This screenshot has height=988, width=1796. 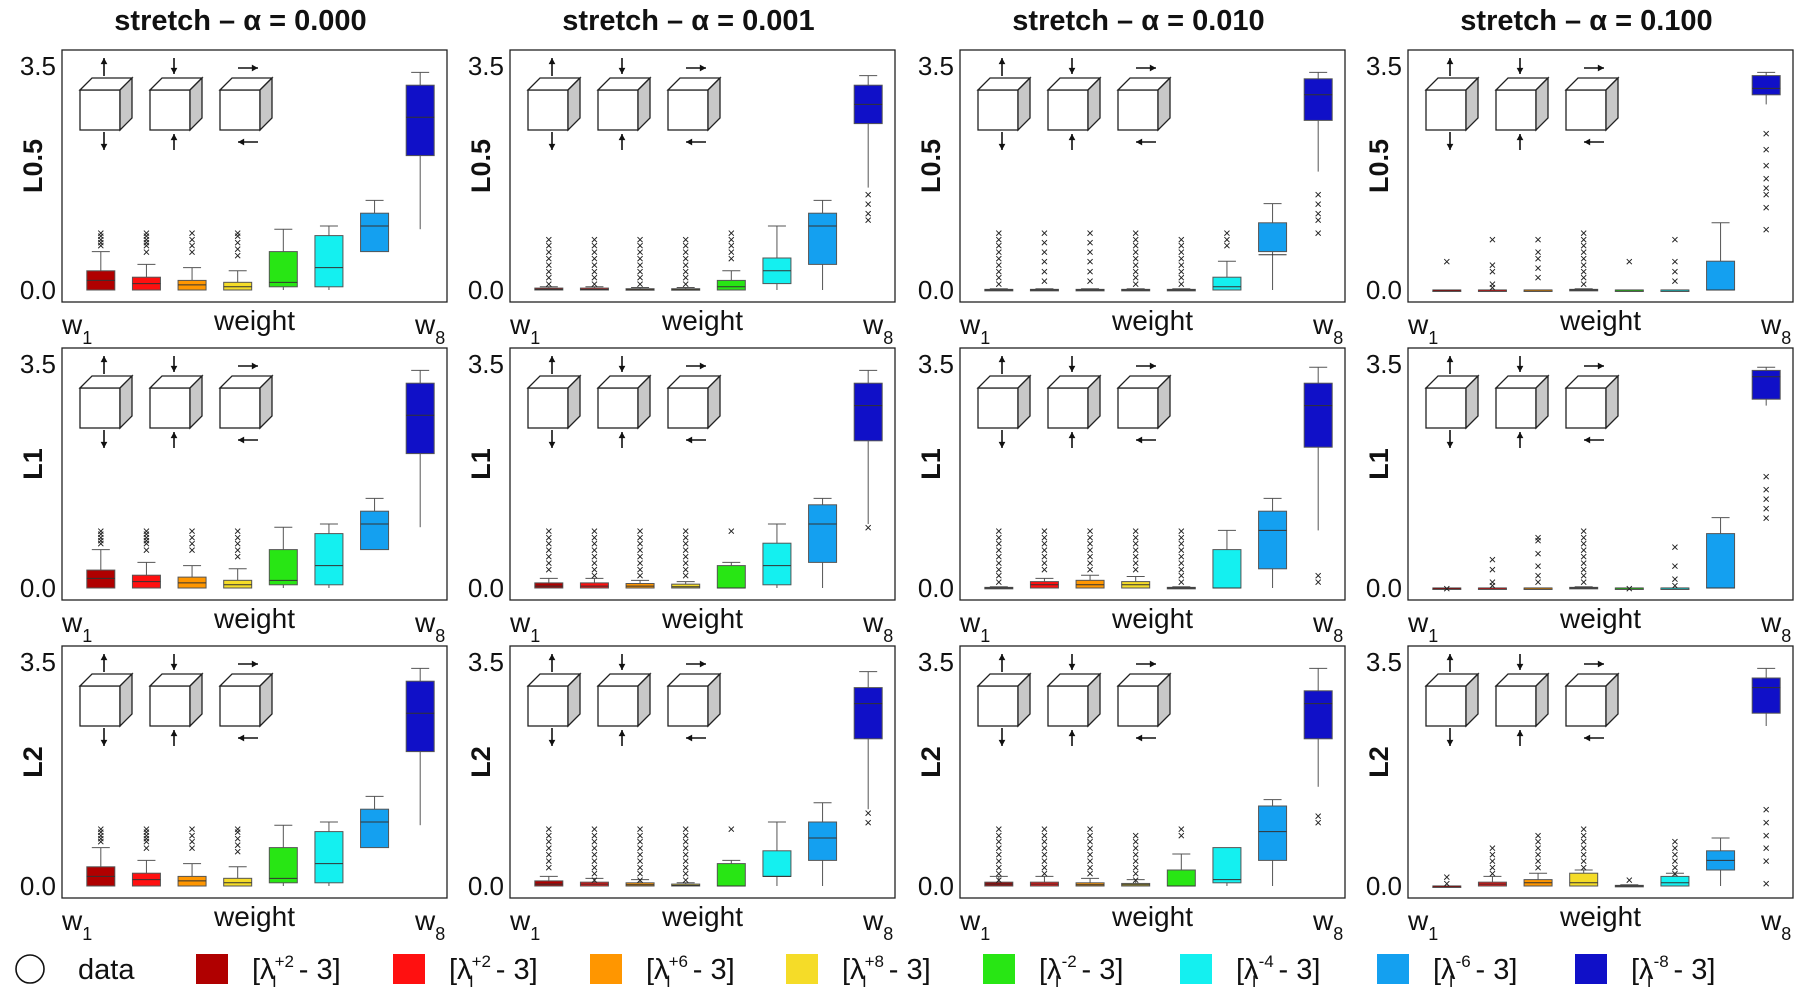 What do you see at coordinates (240, 21) in the screenshot?
I see `column-title: stretch – α = 0.000` at bounding box center [240, 21].